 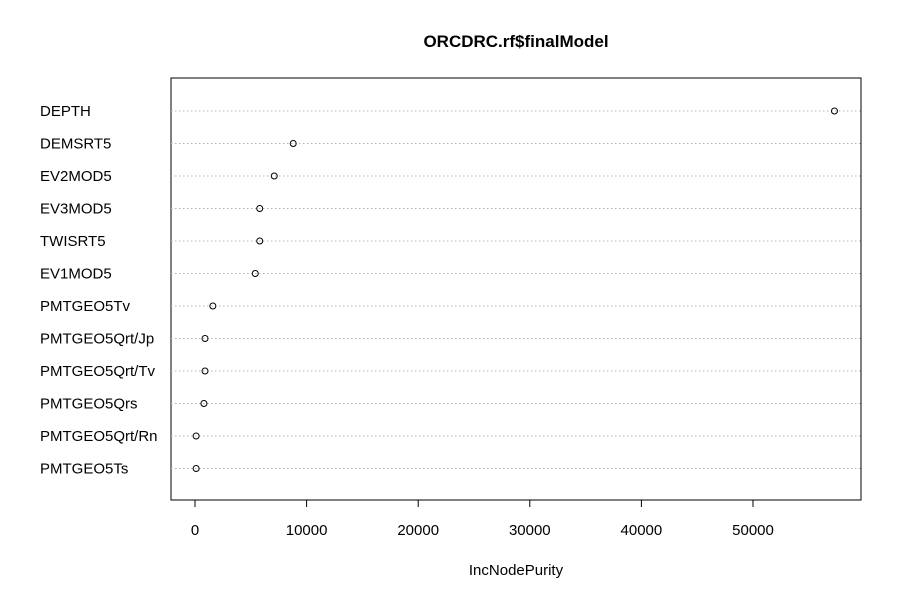 I want to click on variable-label: EV1MOD5, so click(x=76, y=274).